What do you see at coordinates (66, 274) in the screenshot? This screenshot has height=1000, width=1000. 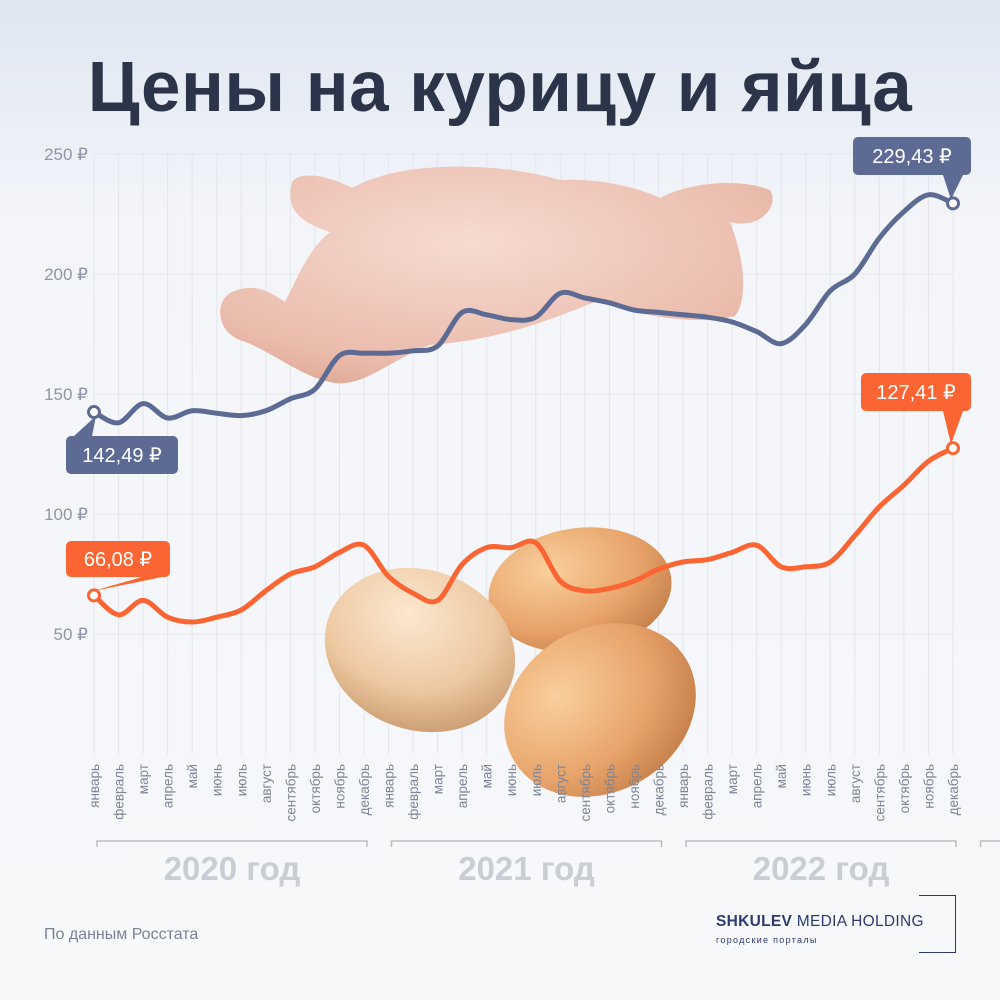 I see `y-tick-label: 200 ₽` at bounding box center [66, 274].